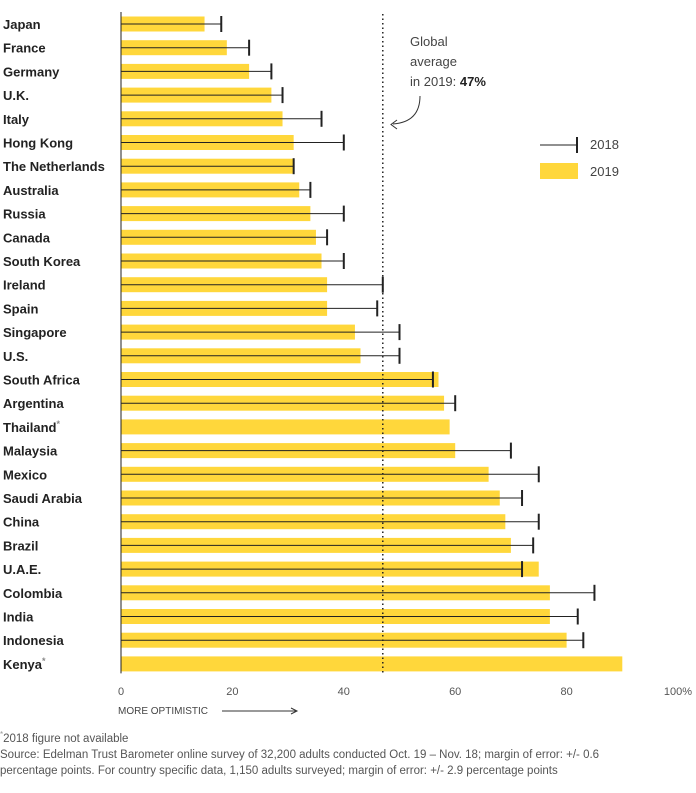 Image resolution: width=696 pixels, height=793 pixels. What do you see at coordinates (35, 332) in the screenshot?
I see `category-label: Singapore` at bounding box center [35, 332].